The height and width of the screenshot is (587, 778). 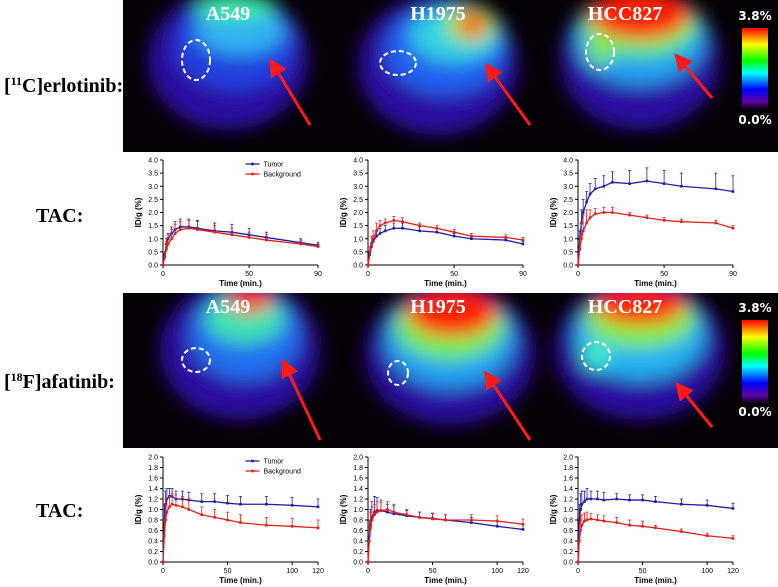 I want to click on y-tick-label: 2.0, so click(x=568, y=213).